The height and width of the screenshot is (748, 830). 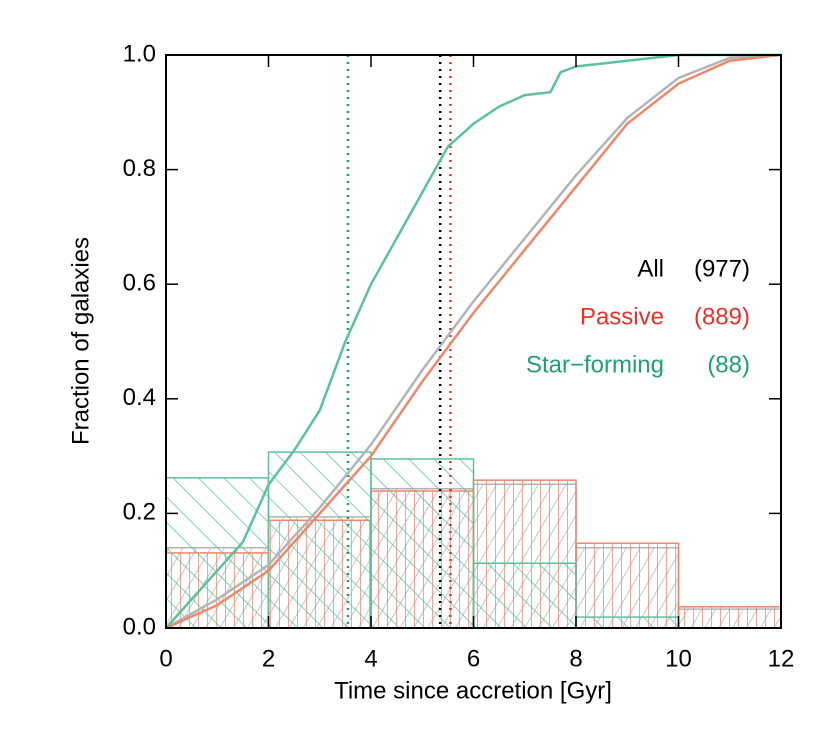 I want to click on x-tick-label: 10, so click(x=678, y=658).